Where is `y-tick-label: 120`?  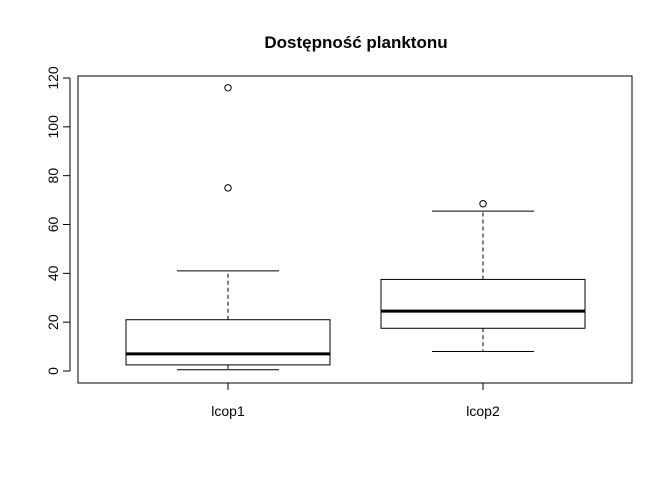 y-tick-label: 120 is located at coordinates (53, 78).